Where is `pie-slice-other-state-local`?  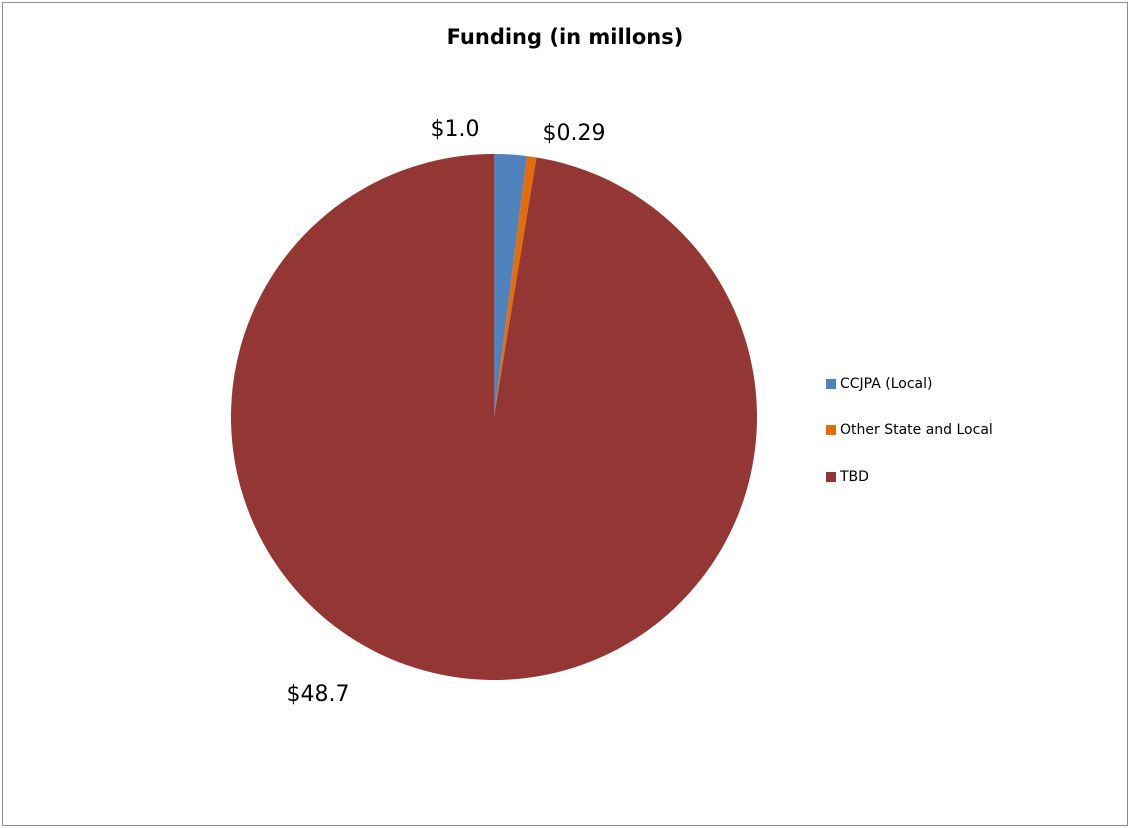 pie-slice-other-state-local is located at coordinates (515, 287).